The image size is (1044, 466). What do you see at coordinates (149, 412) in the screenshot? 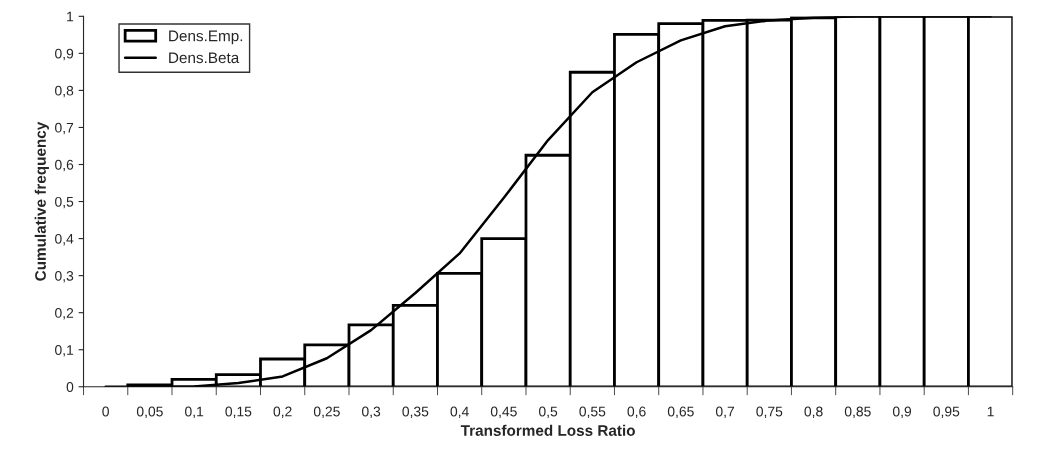
I see `x-tick-label: 0,05` at bounding box center [149, 412].